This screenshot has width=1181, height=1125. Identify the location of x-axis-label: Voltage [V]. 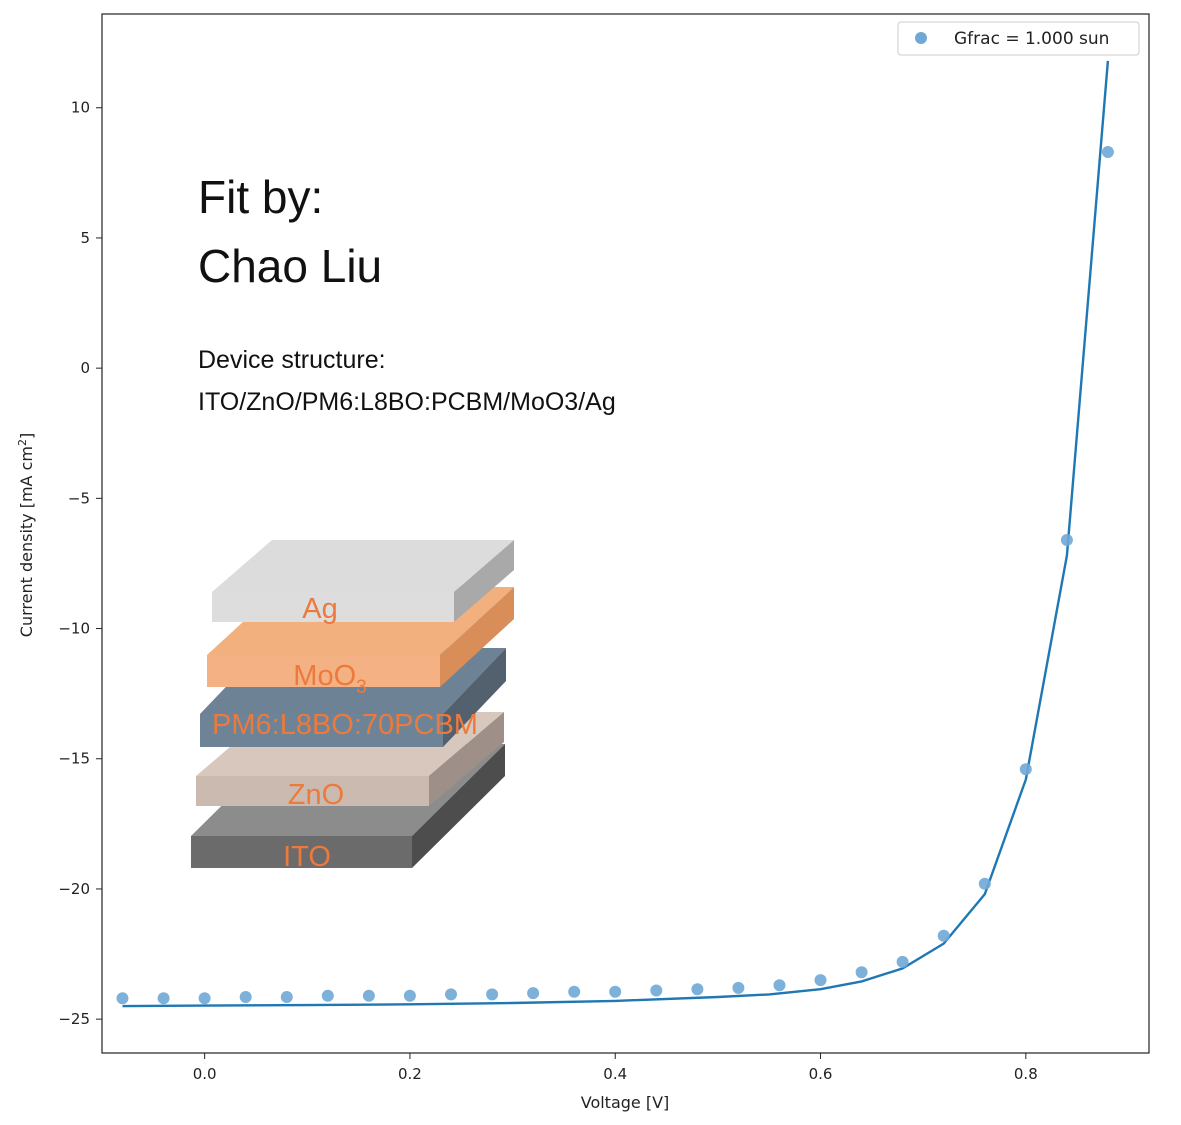
(625, 1102).